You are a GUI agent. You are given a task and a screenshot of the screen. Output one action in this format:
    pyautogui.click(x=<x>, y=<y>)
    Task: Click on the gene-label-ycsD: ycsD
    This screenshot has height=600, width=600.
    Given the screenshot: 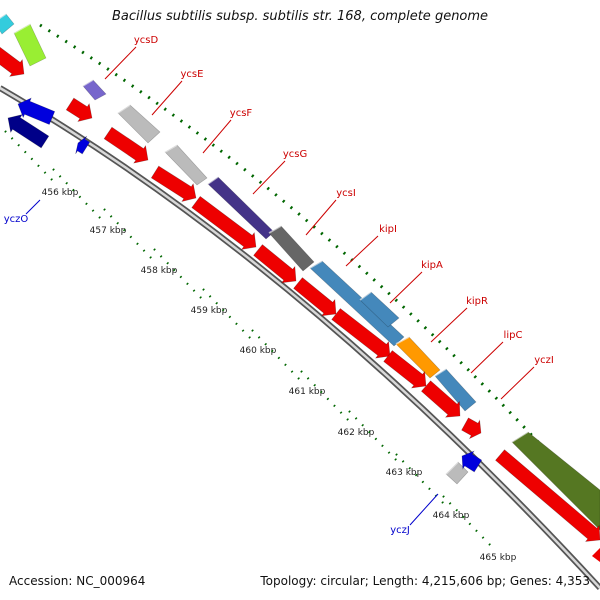 What is the action you would take?
    pyautogui.click(x=146, y=40)
    